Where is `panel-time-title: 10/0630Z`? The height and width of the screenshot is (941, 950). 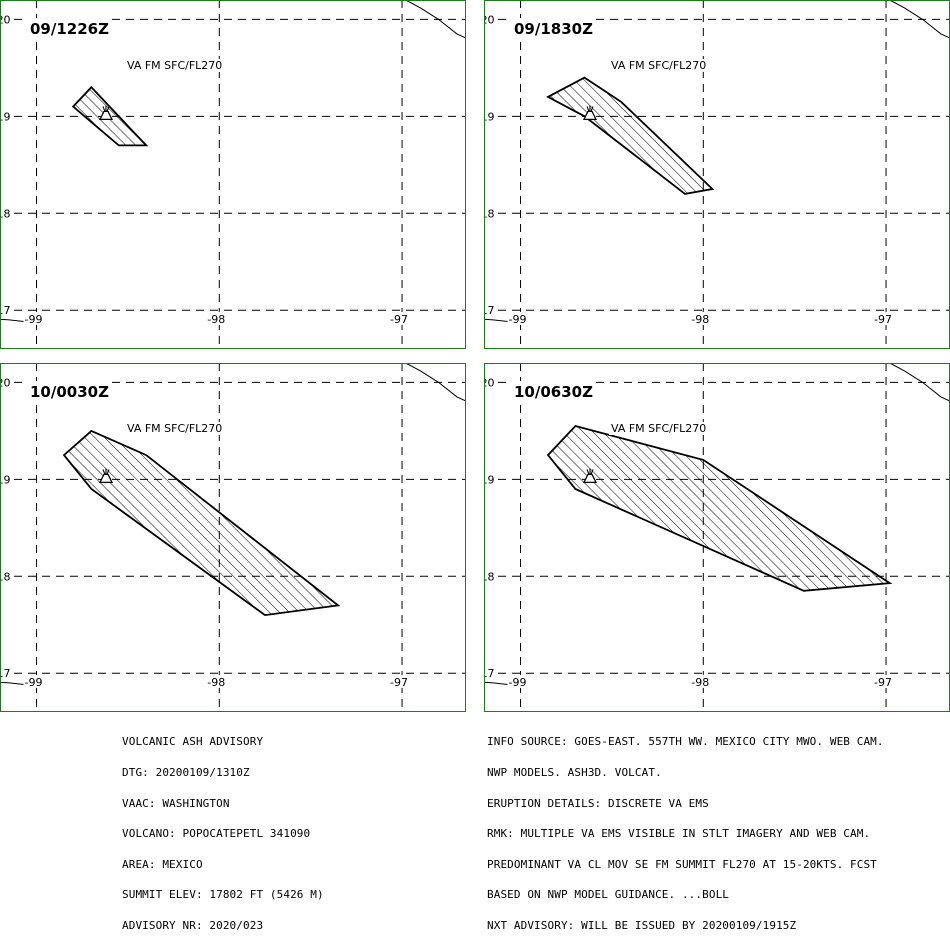
panel-time-title: 10/0630Z is located at coordinates (553, 392).